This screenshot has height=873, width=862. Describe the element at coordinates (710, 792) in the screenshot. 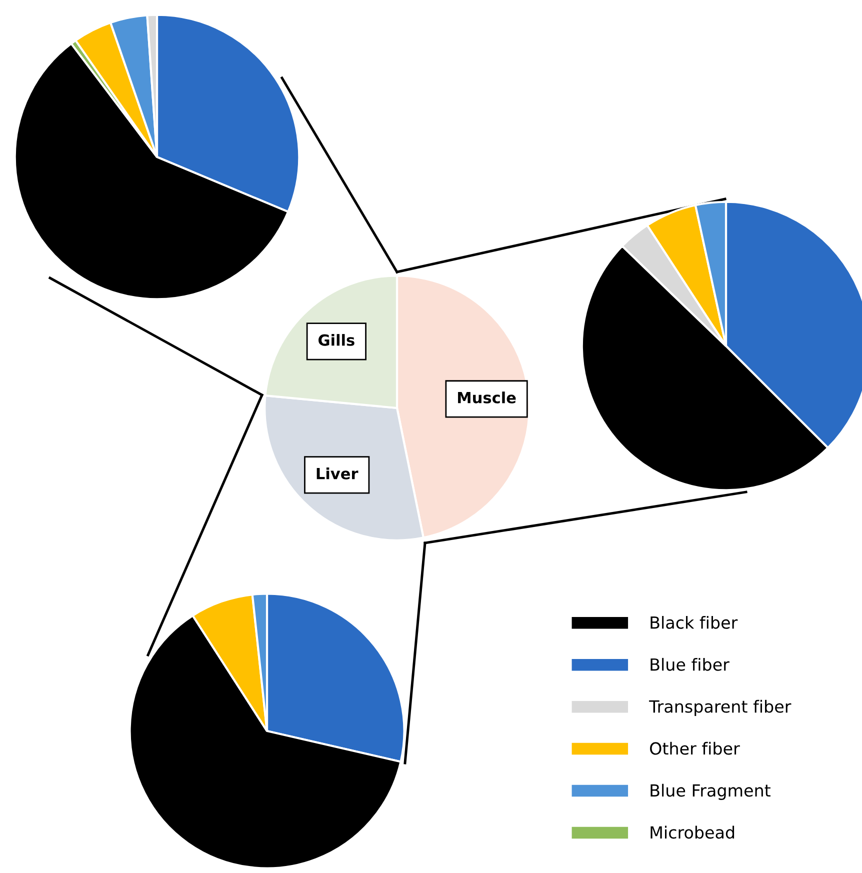

I see `legend-label: Blue Fragment` at that location.